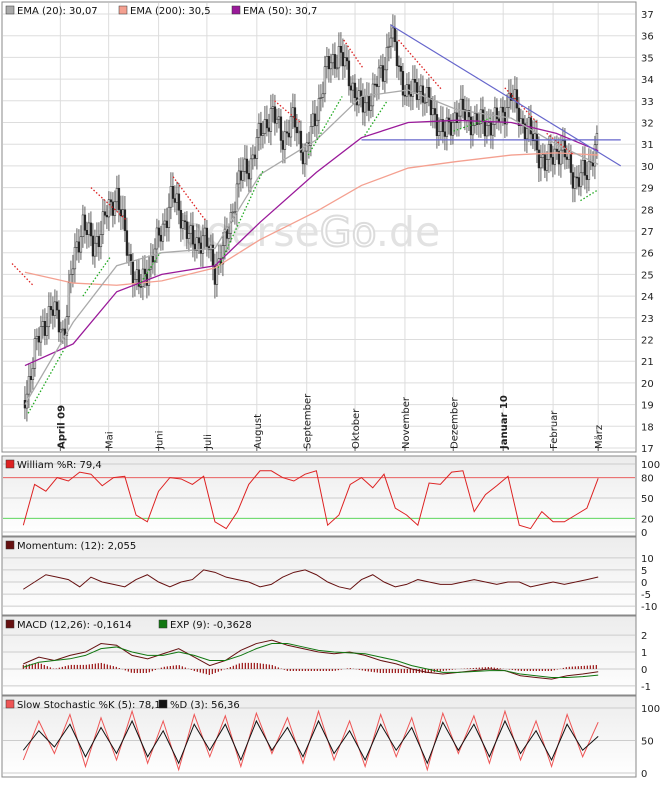 Image resolution: width=661 pixels, height=785 pixels. Describe the element at coordinates (647, 519) in the screenshot. I see `panel-y-tick: 20` at that location.